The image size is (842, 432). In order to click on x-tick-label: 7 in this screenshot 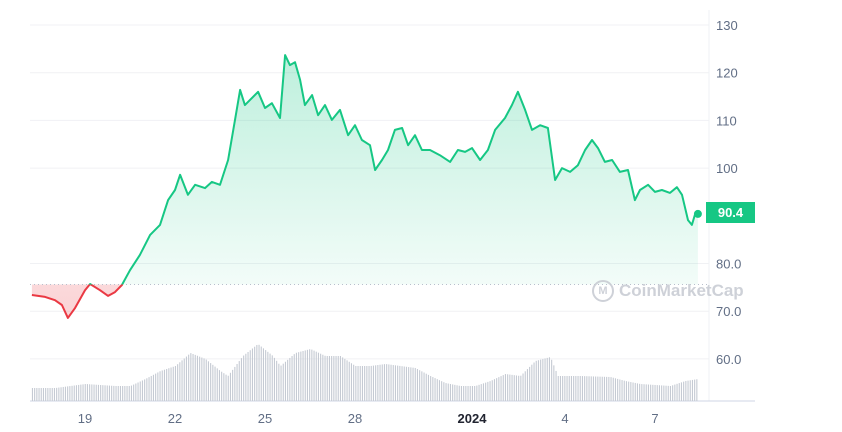, I will do `click(654, 418)`.